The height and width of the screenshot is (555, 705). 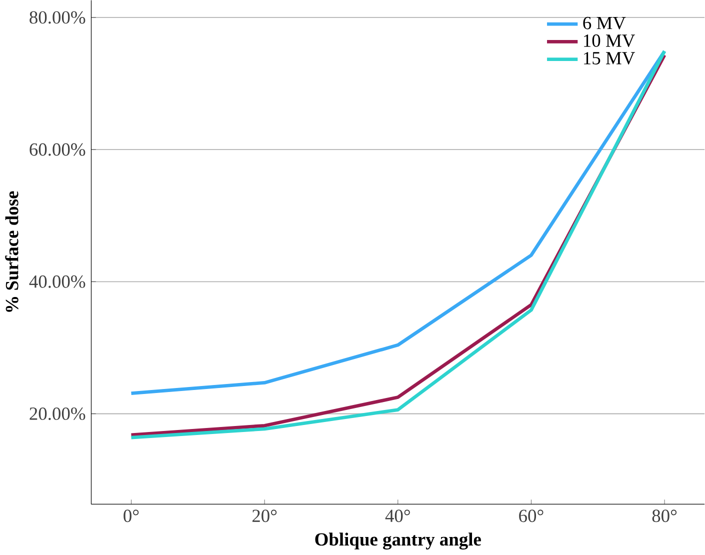 What do you see at coordinates (609, 58) in the screenshot?
I see `legend-label: 15 MV` at bounding box center [609, 58].